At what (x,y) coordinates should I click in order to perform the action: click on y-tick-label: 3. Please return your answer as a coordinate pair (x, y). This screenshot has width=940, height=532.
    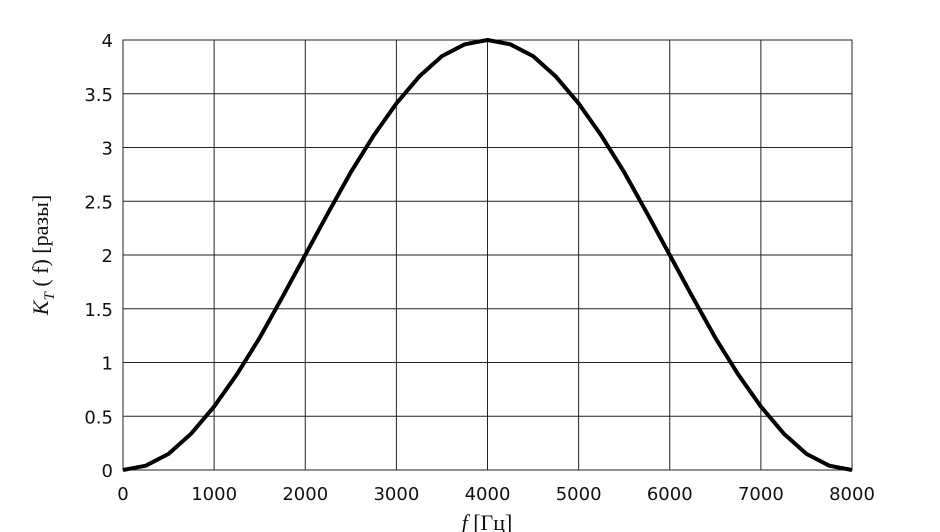
    Looking at the image, I should click on (107, 149).